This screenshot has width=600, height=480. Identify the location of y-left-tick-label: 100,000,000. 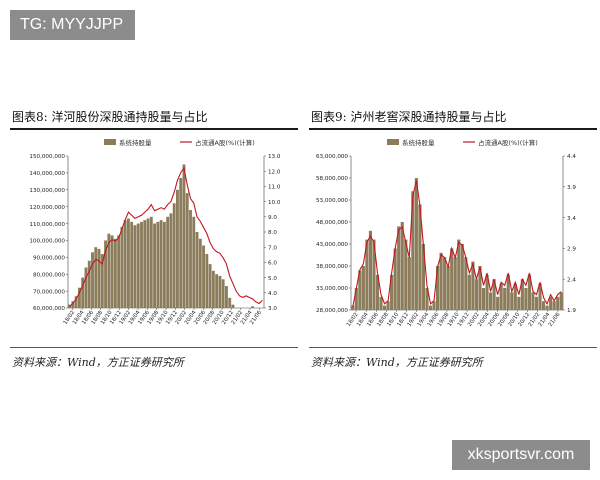
(47, 242).